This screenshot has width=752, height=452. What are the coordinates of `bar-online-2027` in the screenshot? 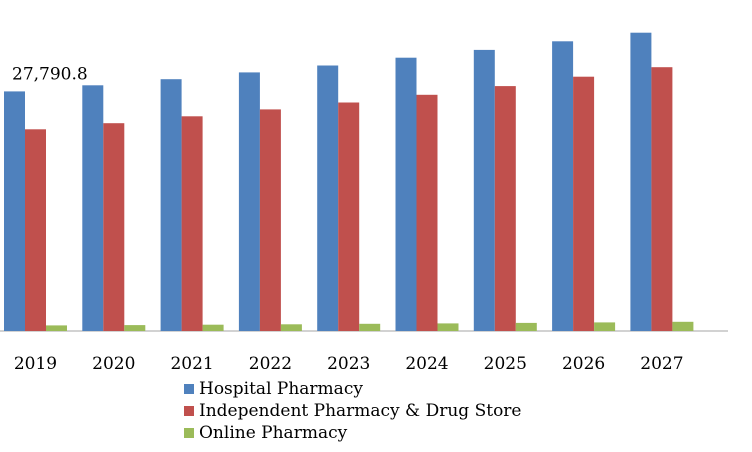 It's located at (683, 326).